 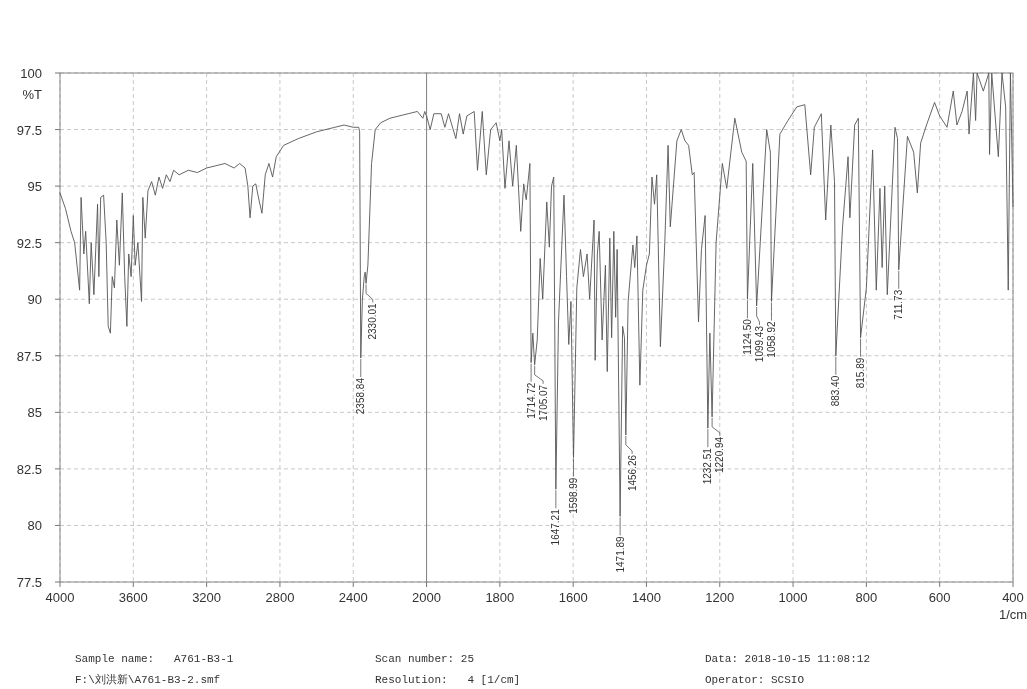 What do you see at coordinates (708, 466) in the screenshot?
I see `annotation: 1232.51` at bounding box center [708, 466].